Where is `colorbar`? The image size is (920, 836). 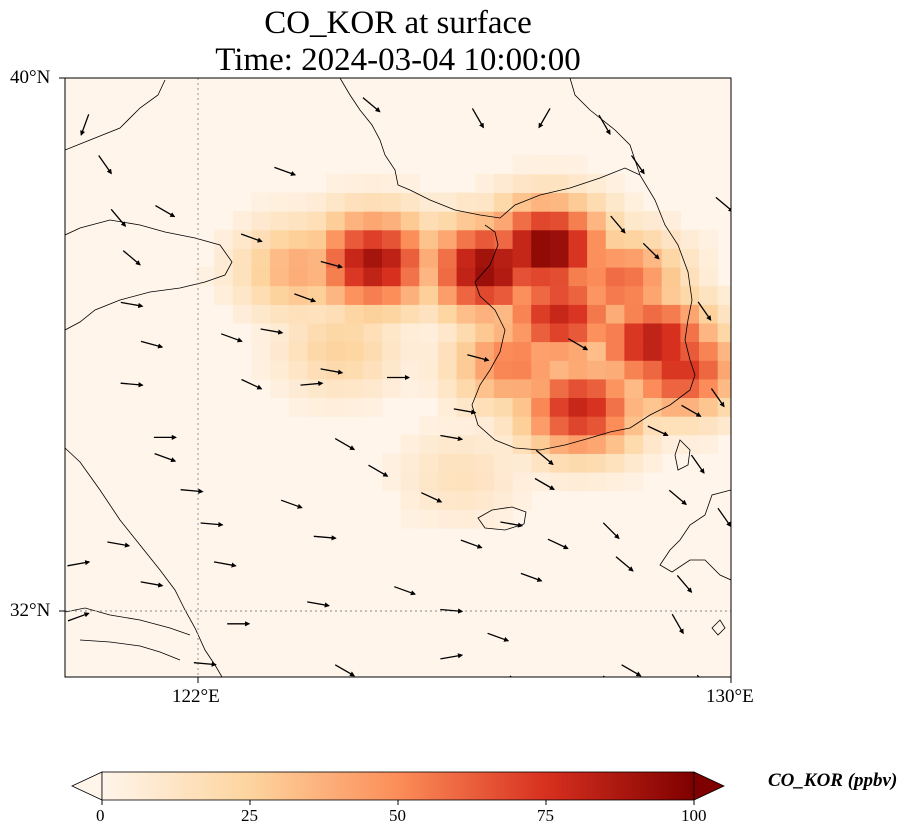
colorbar is located at coordinates (398, 788).